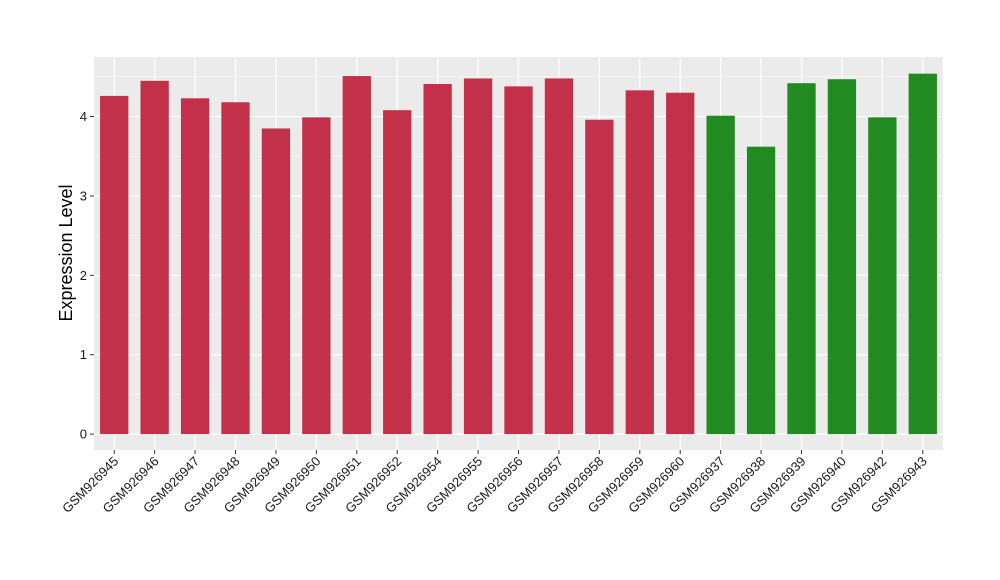  I want to click on bar-GSM926956, so click(518, 260).